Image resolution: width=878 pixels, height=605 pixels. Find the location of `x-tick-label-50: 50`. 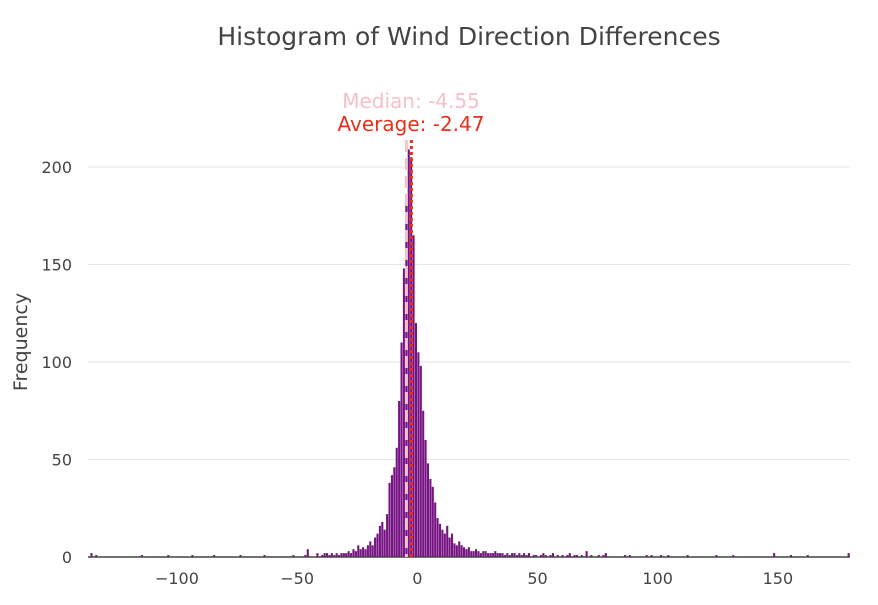

x-tick-label-50: 50 is located at coordinates (537, 578).